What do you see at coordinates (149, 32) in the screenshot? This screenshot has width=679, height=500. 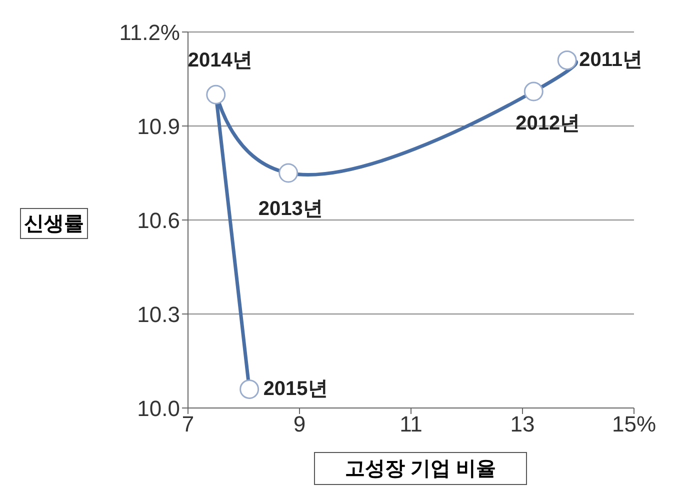 I see `y-tick-label: 11.2%` at bounding box center [149, 32].